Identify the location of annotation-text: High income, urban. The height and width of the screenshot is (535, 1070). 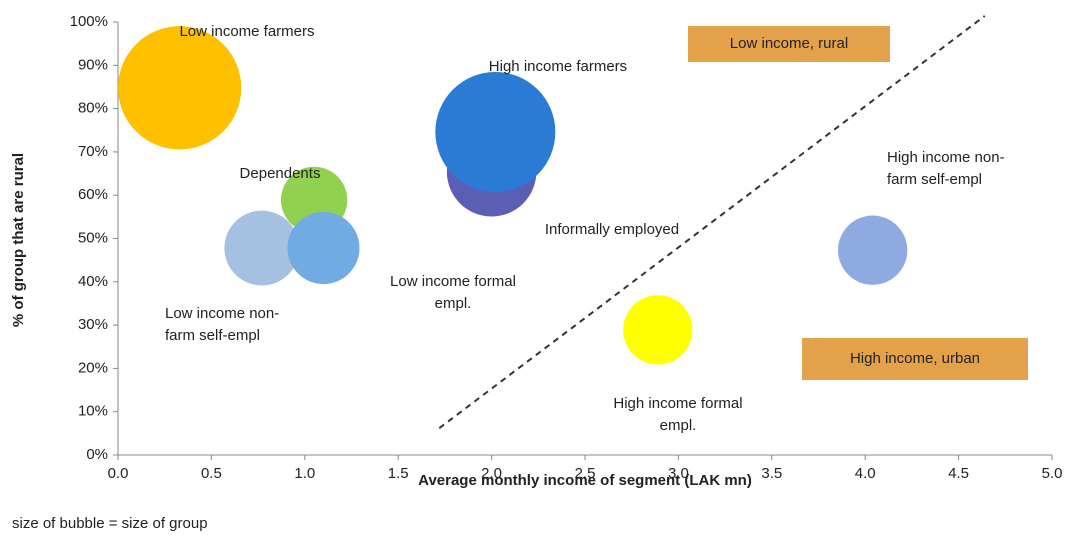
(915, 358).